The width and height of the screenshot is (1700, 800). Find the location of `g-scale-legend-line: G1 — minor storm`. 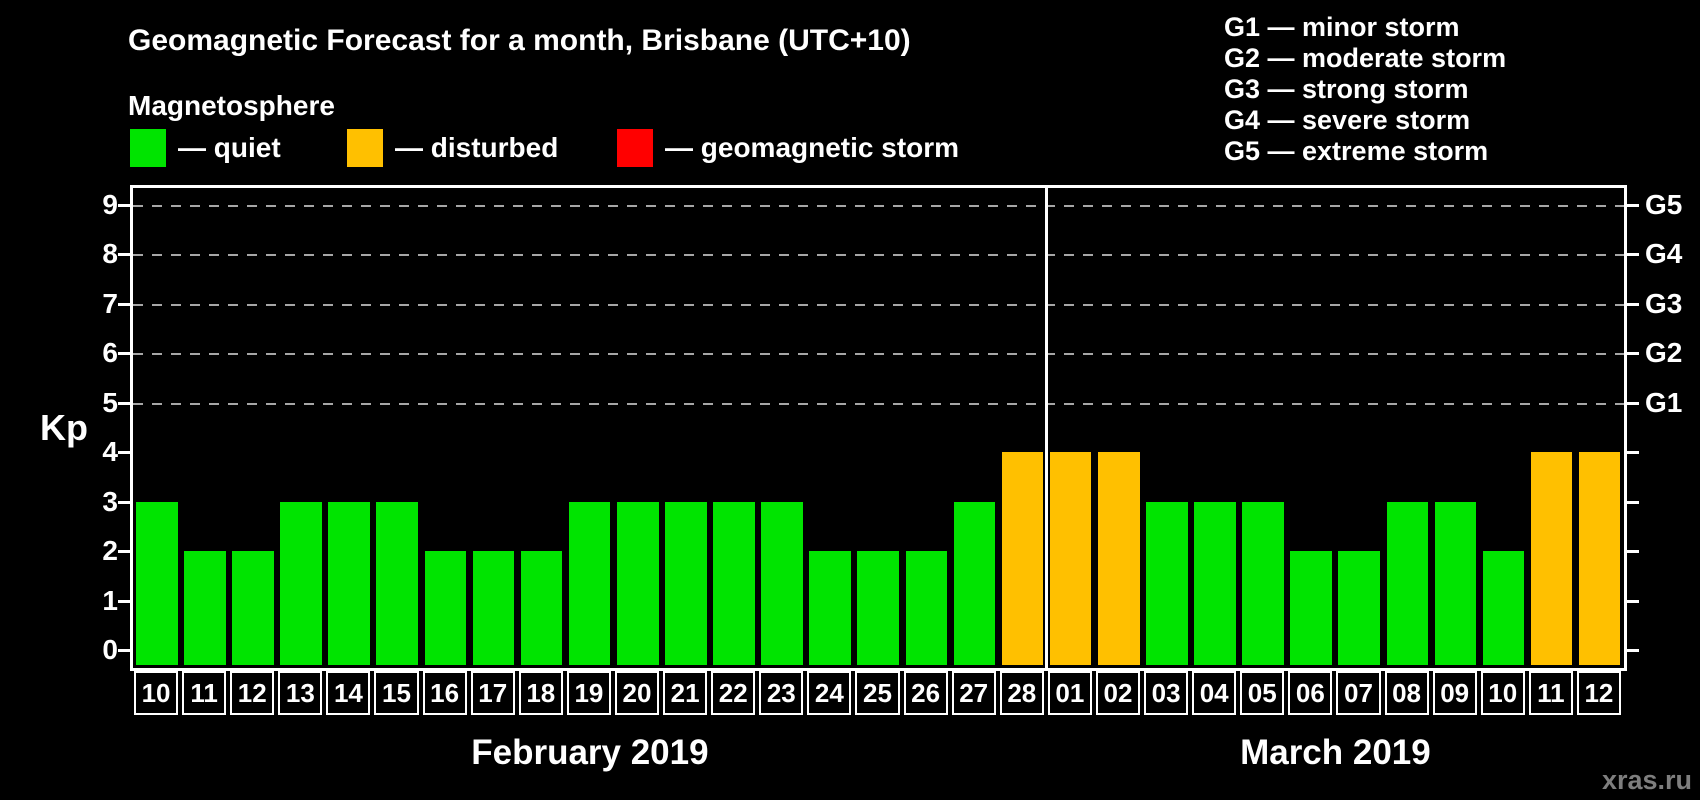

g-scale-legend-line: G1 — minor storm is located at coordinates (1342, 27).